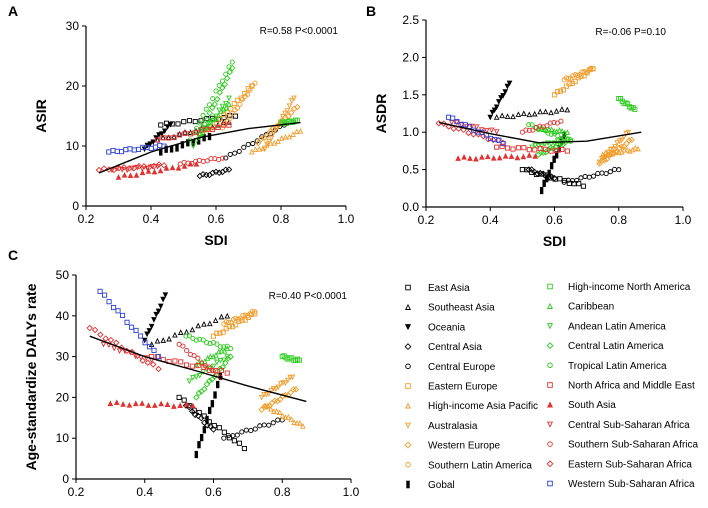 The image size is (708, 508). I want to click on series-southern-latin-america, so click(578, 74).